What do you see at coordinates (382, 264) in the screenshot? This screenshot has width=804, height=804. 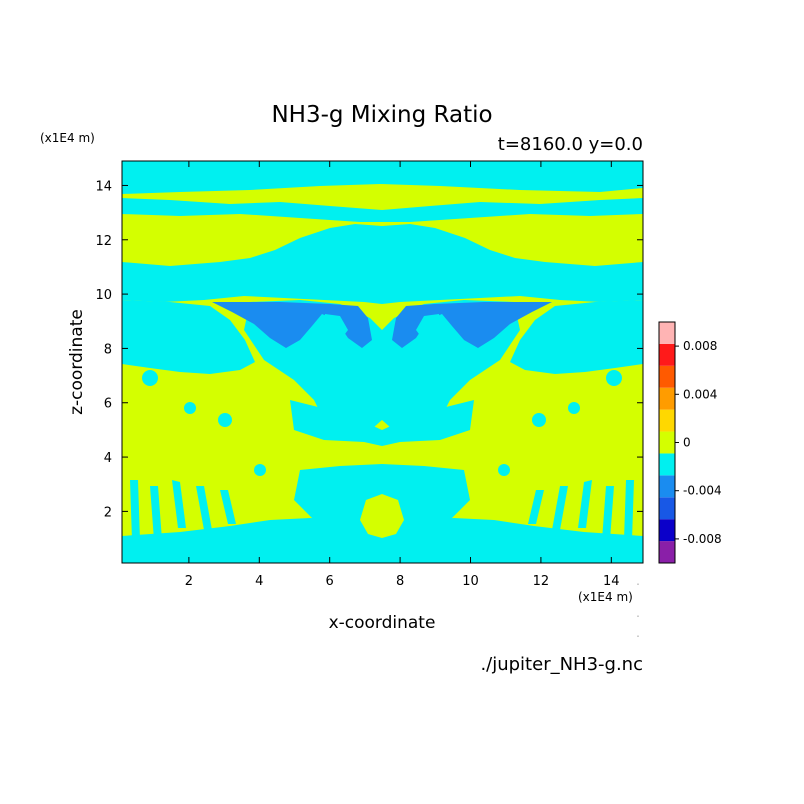 I see `cyan-region-upper` at bounding box center [382, 264].